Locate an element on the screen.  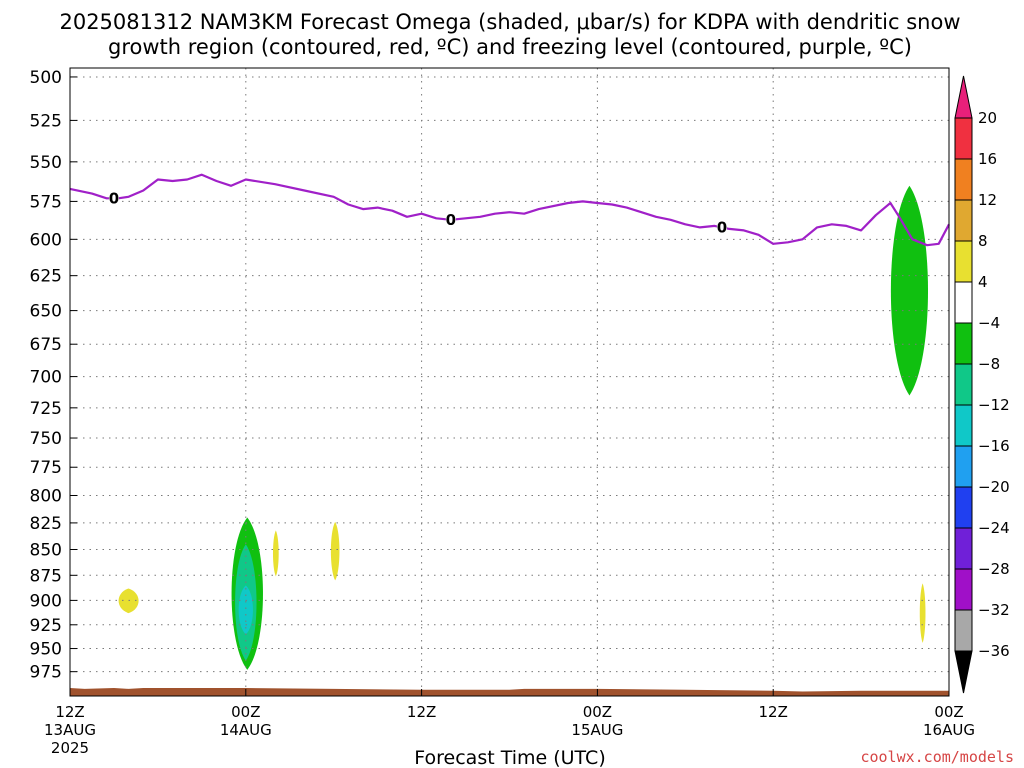
x-axis-label: Forecast Time (UTC) is located at coordinates (509, 757).